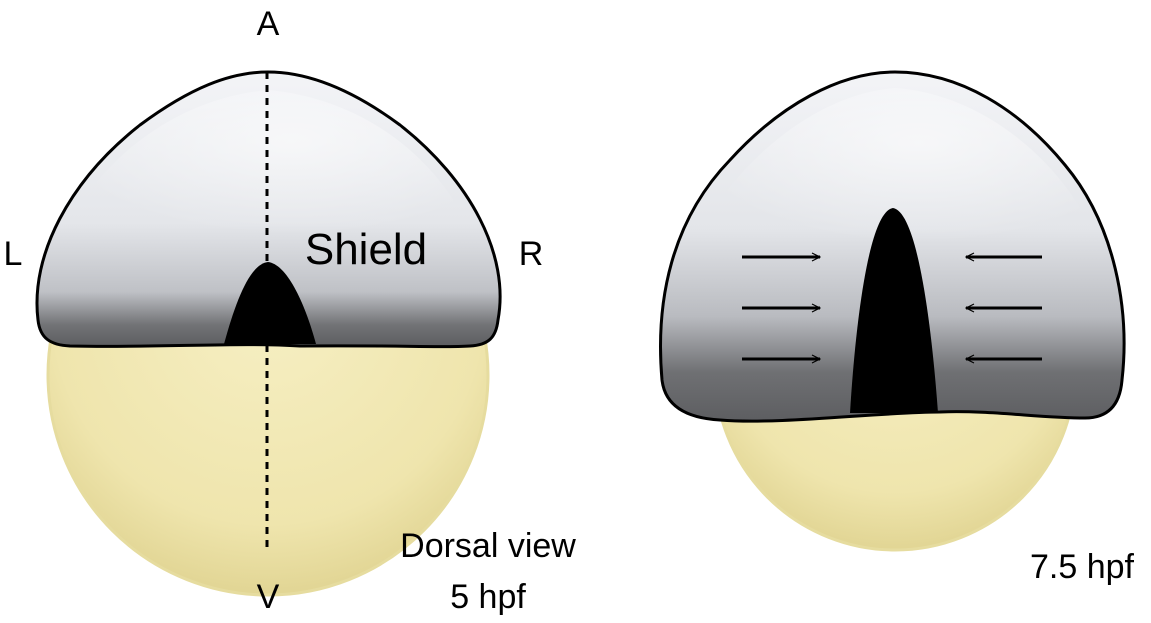 The width and height of the screenshot is (1151, 623). What do you see at coordinates (270, 175) in the screenshot?
I see `left-blastoderm-highlight` at bounding box center [270, 175].